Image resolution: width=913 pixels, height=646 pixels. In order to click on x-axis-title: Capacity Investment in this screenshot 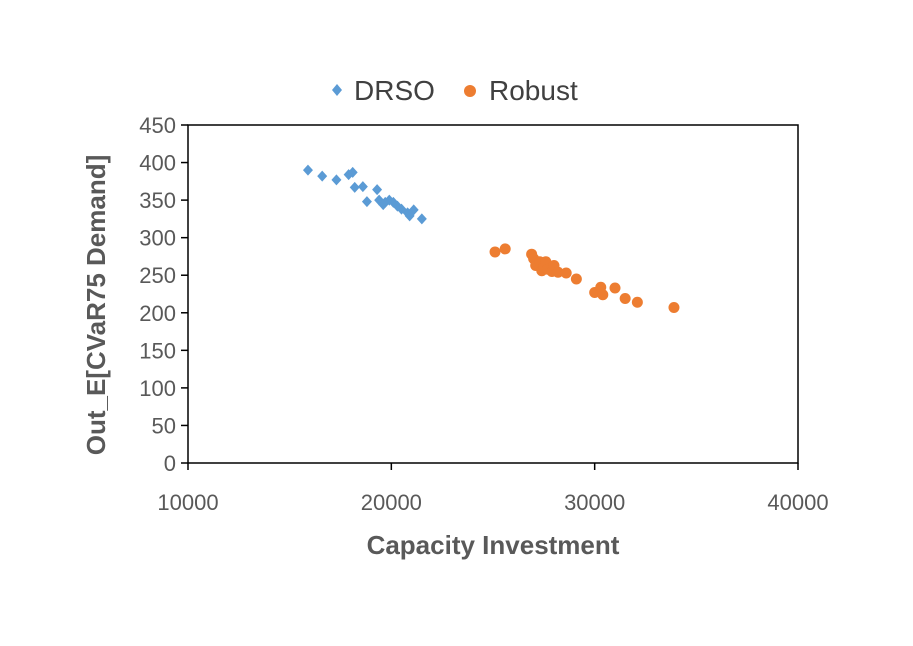, I will do `click(493, 545)`.